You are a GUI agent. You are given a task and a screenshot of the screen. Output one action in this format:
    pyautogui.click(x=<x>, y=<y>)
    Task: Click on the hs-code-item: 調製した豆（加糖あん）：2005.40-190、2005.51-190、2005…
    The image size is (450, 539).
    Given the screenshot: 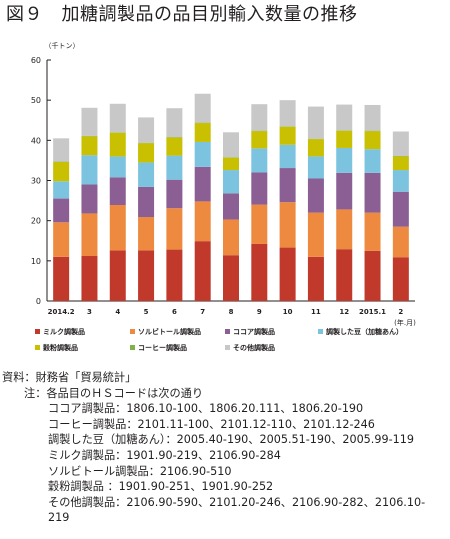 What is the action you would take?
    pyautogui.click(x=231, y=440)
    